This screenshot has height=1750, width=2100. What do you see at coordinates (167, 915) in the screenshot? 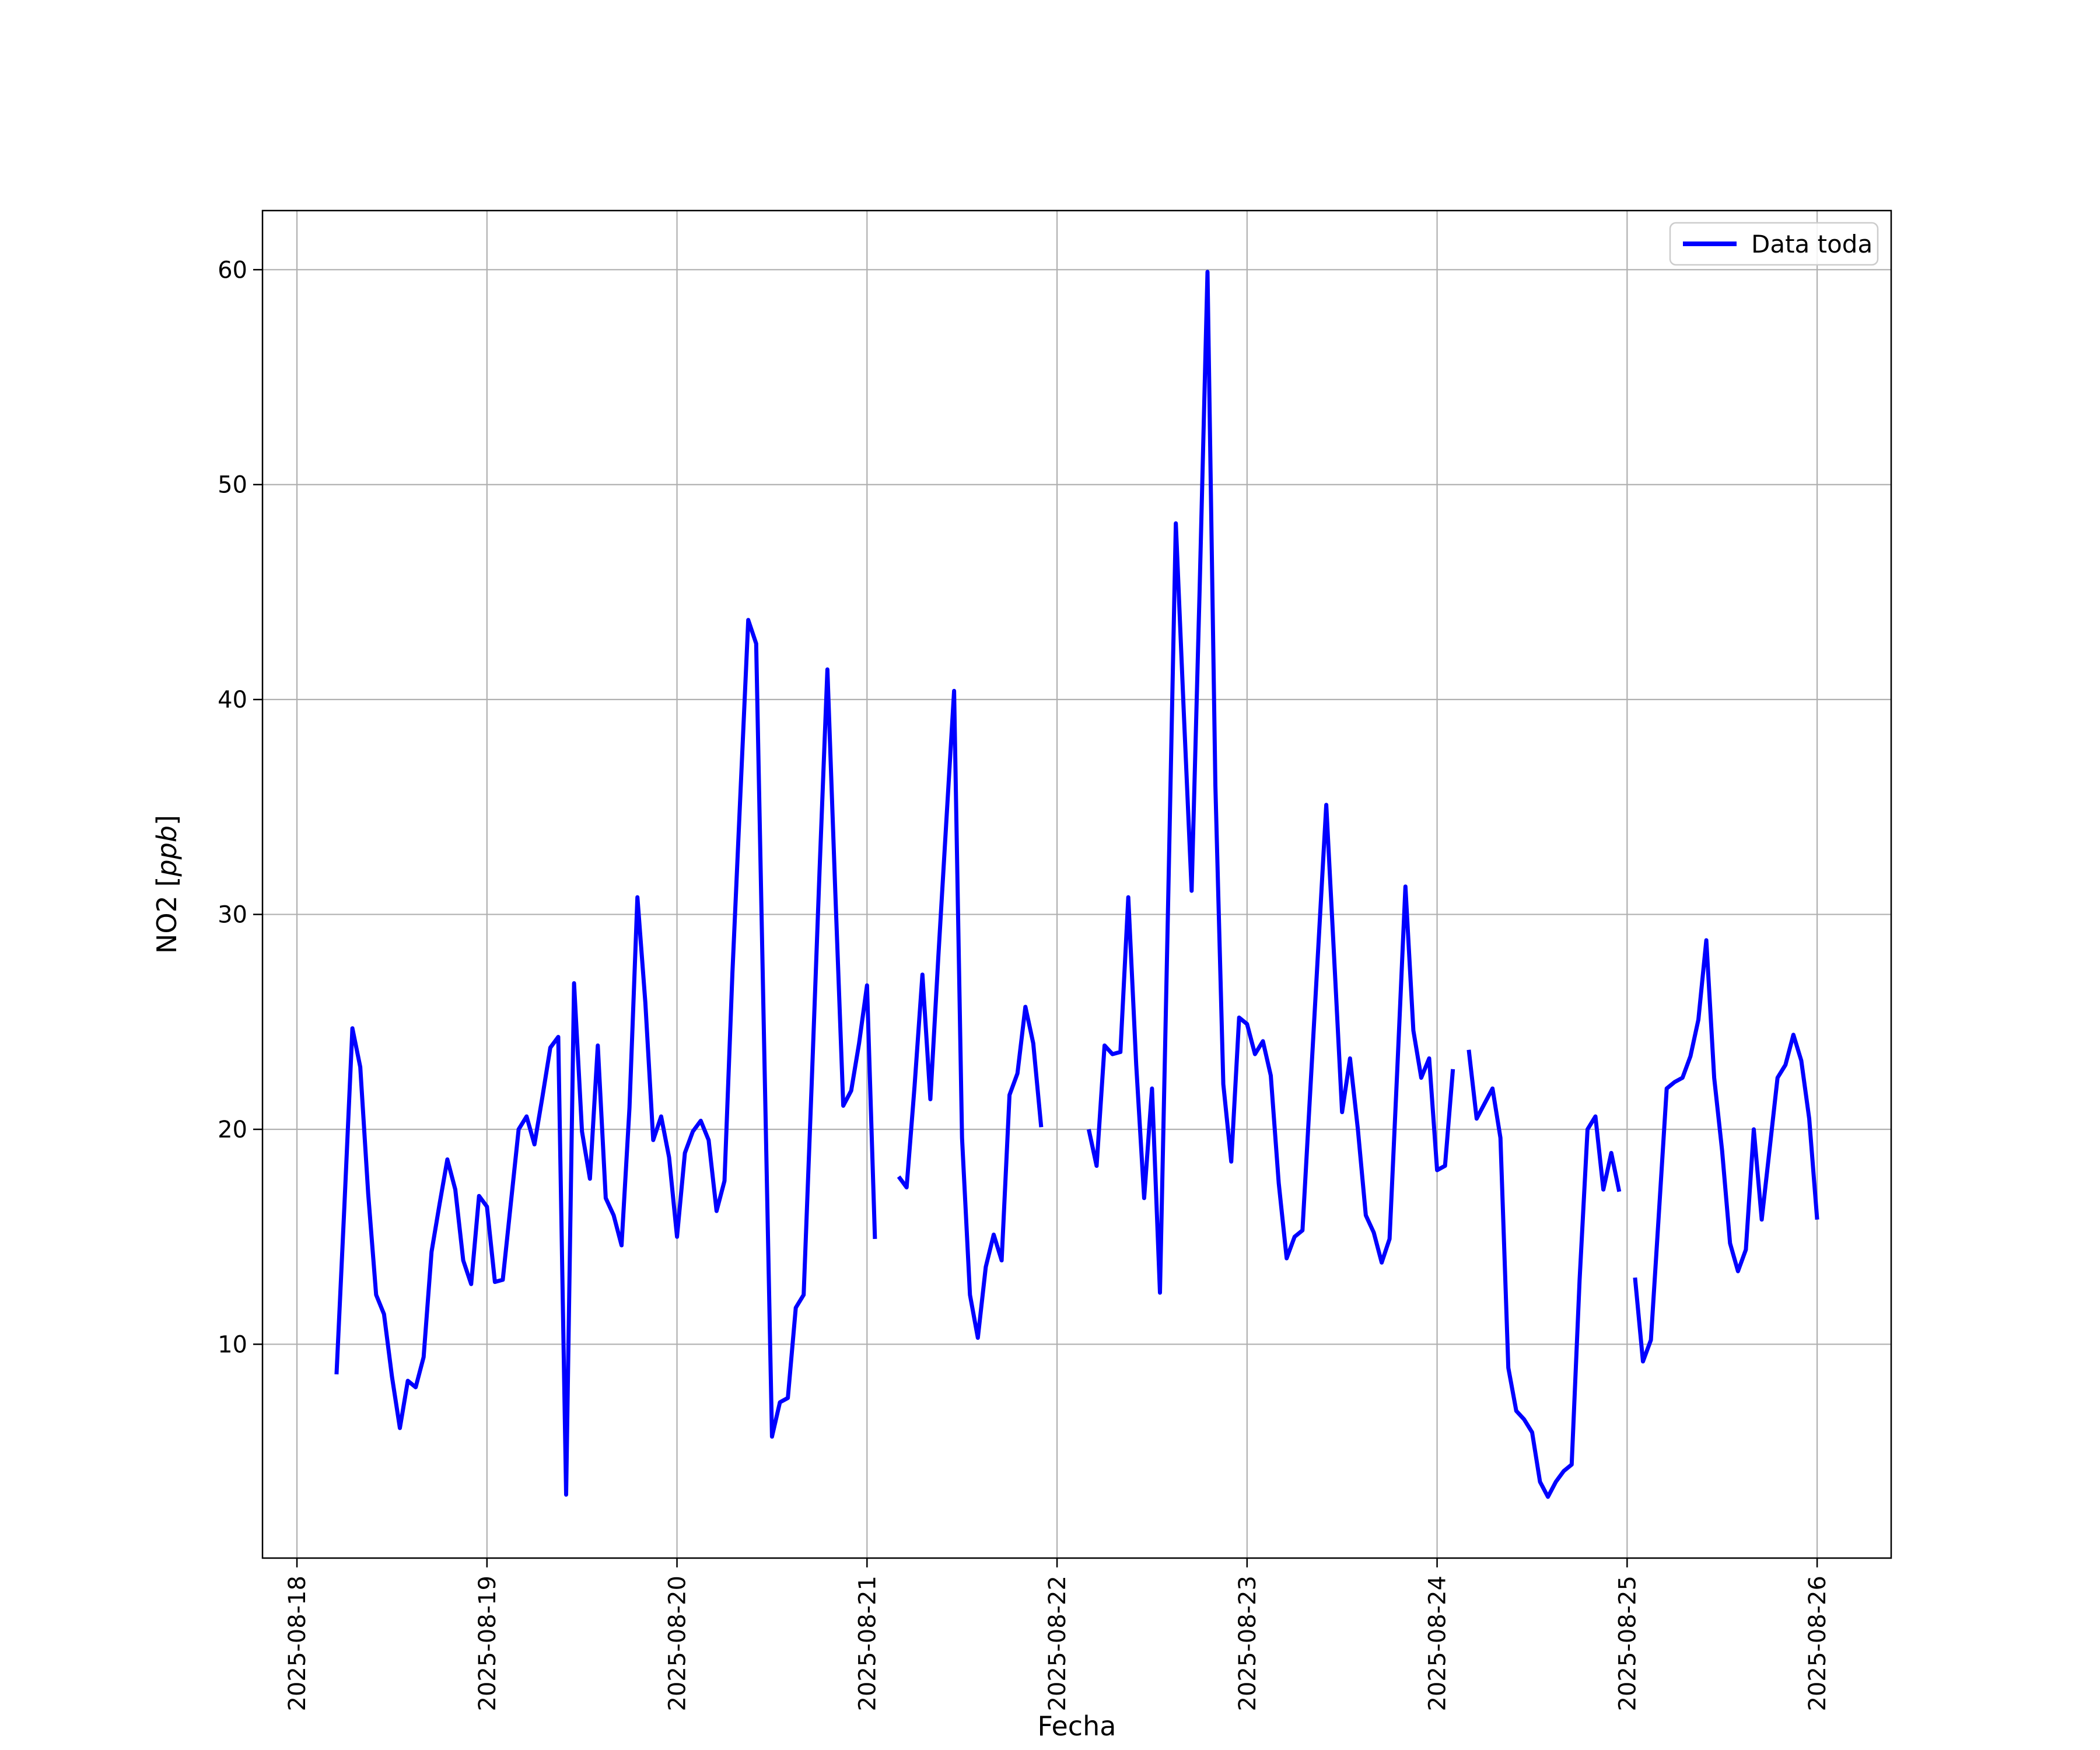
I see `y-axis-label-prefix: NO2 [` at bounding box center [167, 915].